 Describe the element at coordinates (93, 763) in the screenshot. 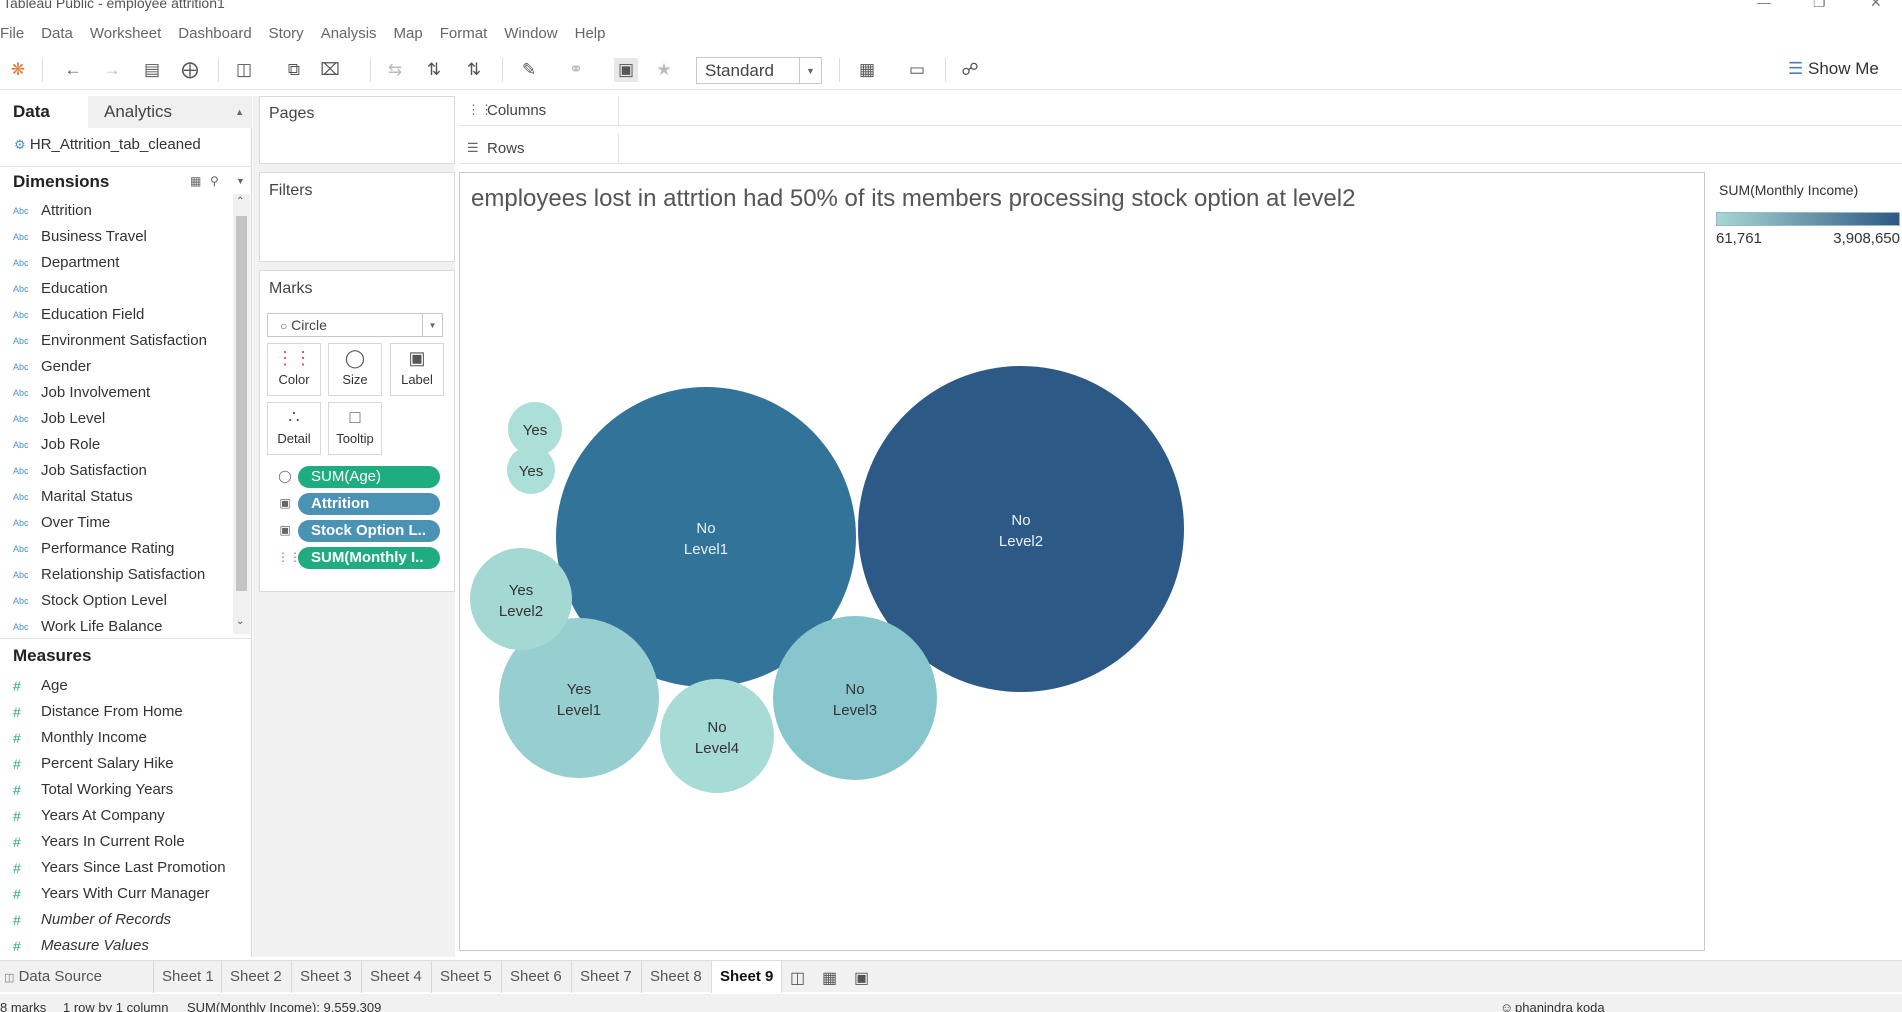

I see `measure-field: # Percent Salary Hike` at that location.